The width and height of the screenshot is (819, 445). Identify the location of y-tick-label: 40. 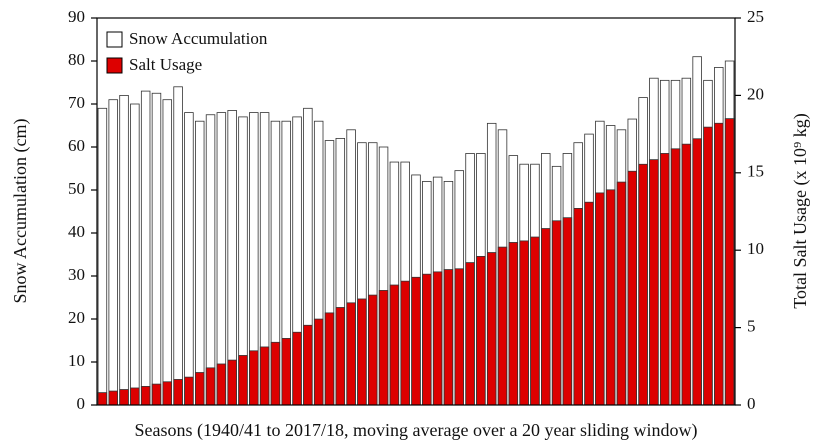
(76, 231).